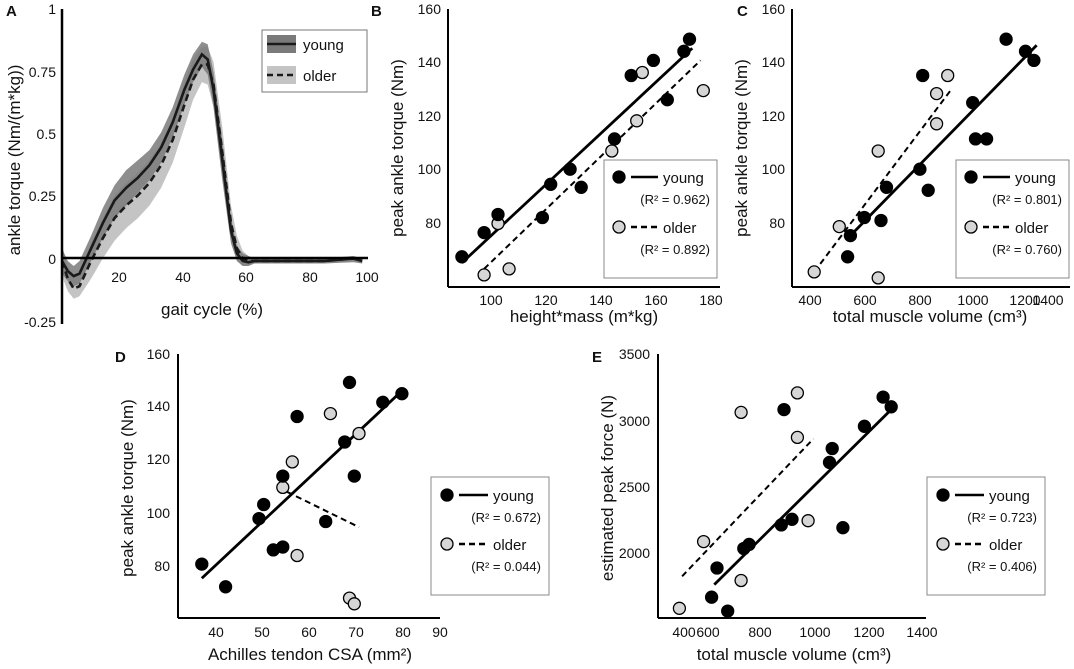 The image size is (1074, 669). I want to click on panel-e-label: E, so click(597, 357).